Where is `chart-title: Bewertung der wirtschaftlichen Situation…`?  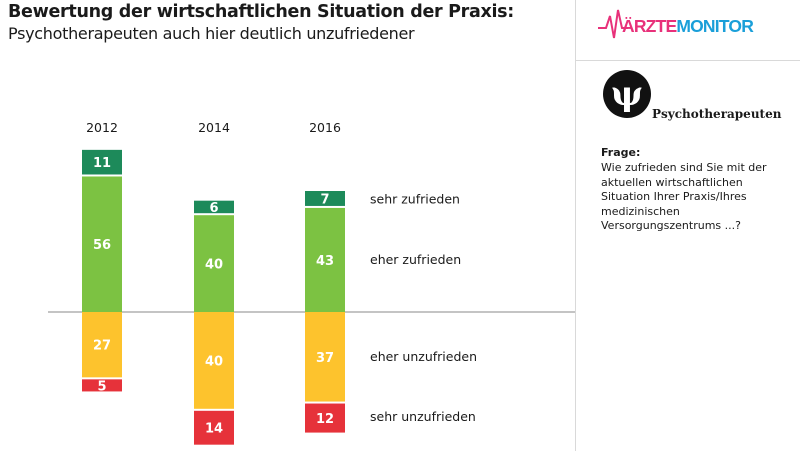
chart-title: Bewertung der wirtschaftlichen Situation… is located at coordinates (261, 12).